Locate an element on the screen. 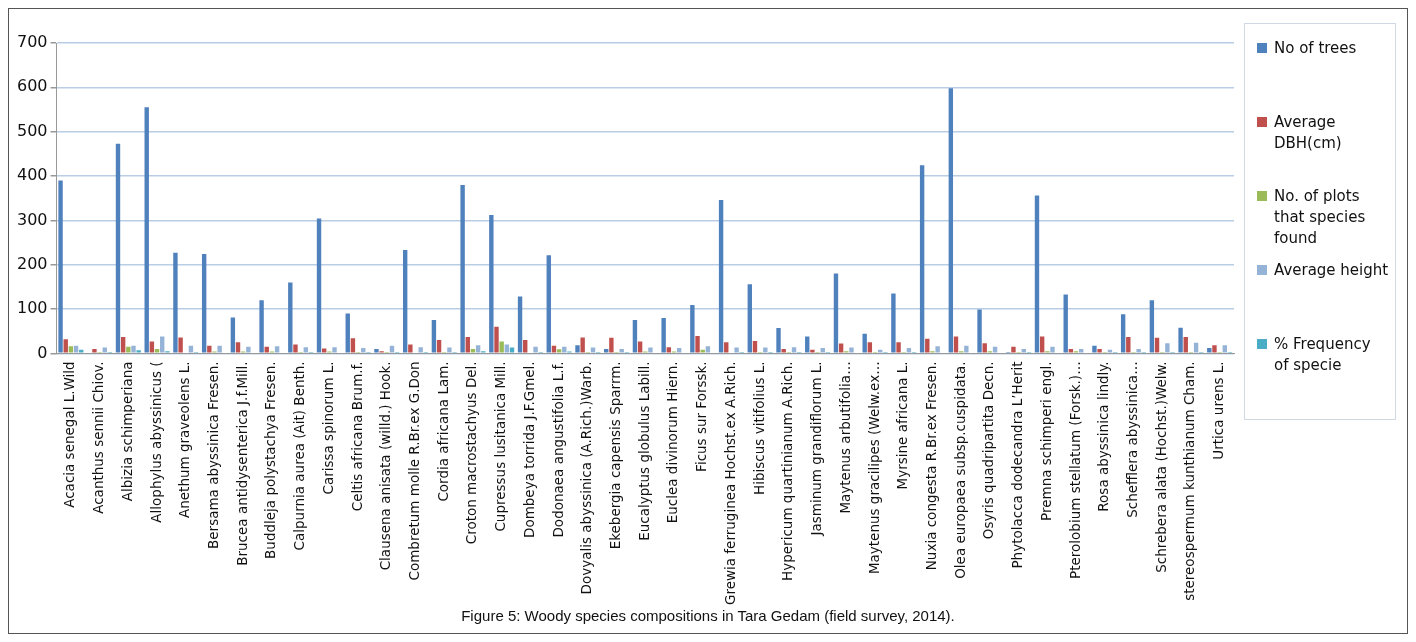 This screenshot has width=1416, height=642. legend-label: Average DBH(cm) is located at coordinates (1308, 133).